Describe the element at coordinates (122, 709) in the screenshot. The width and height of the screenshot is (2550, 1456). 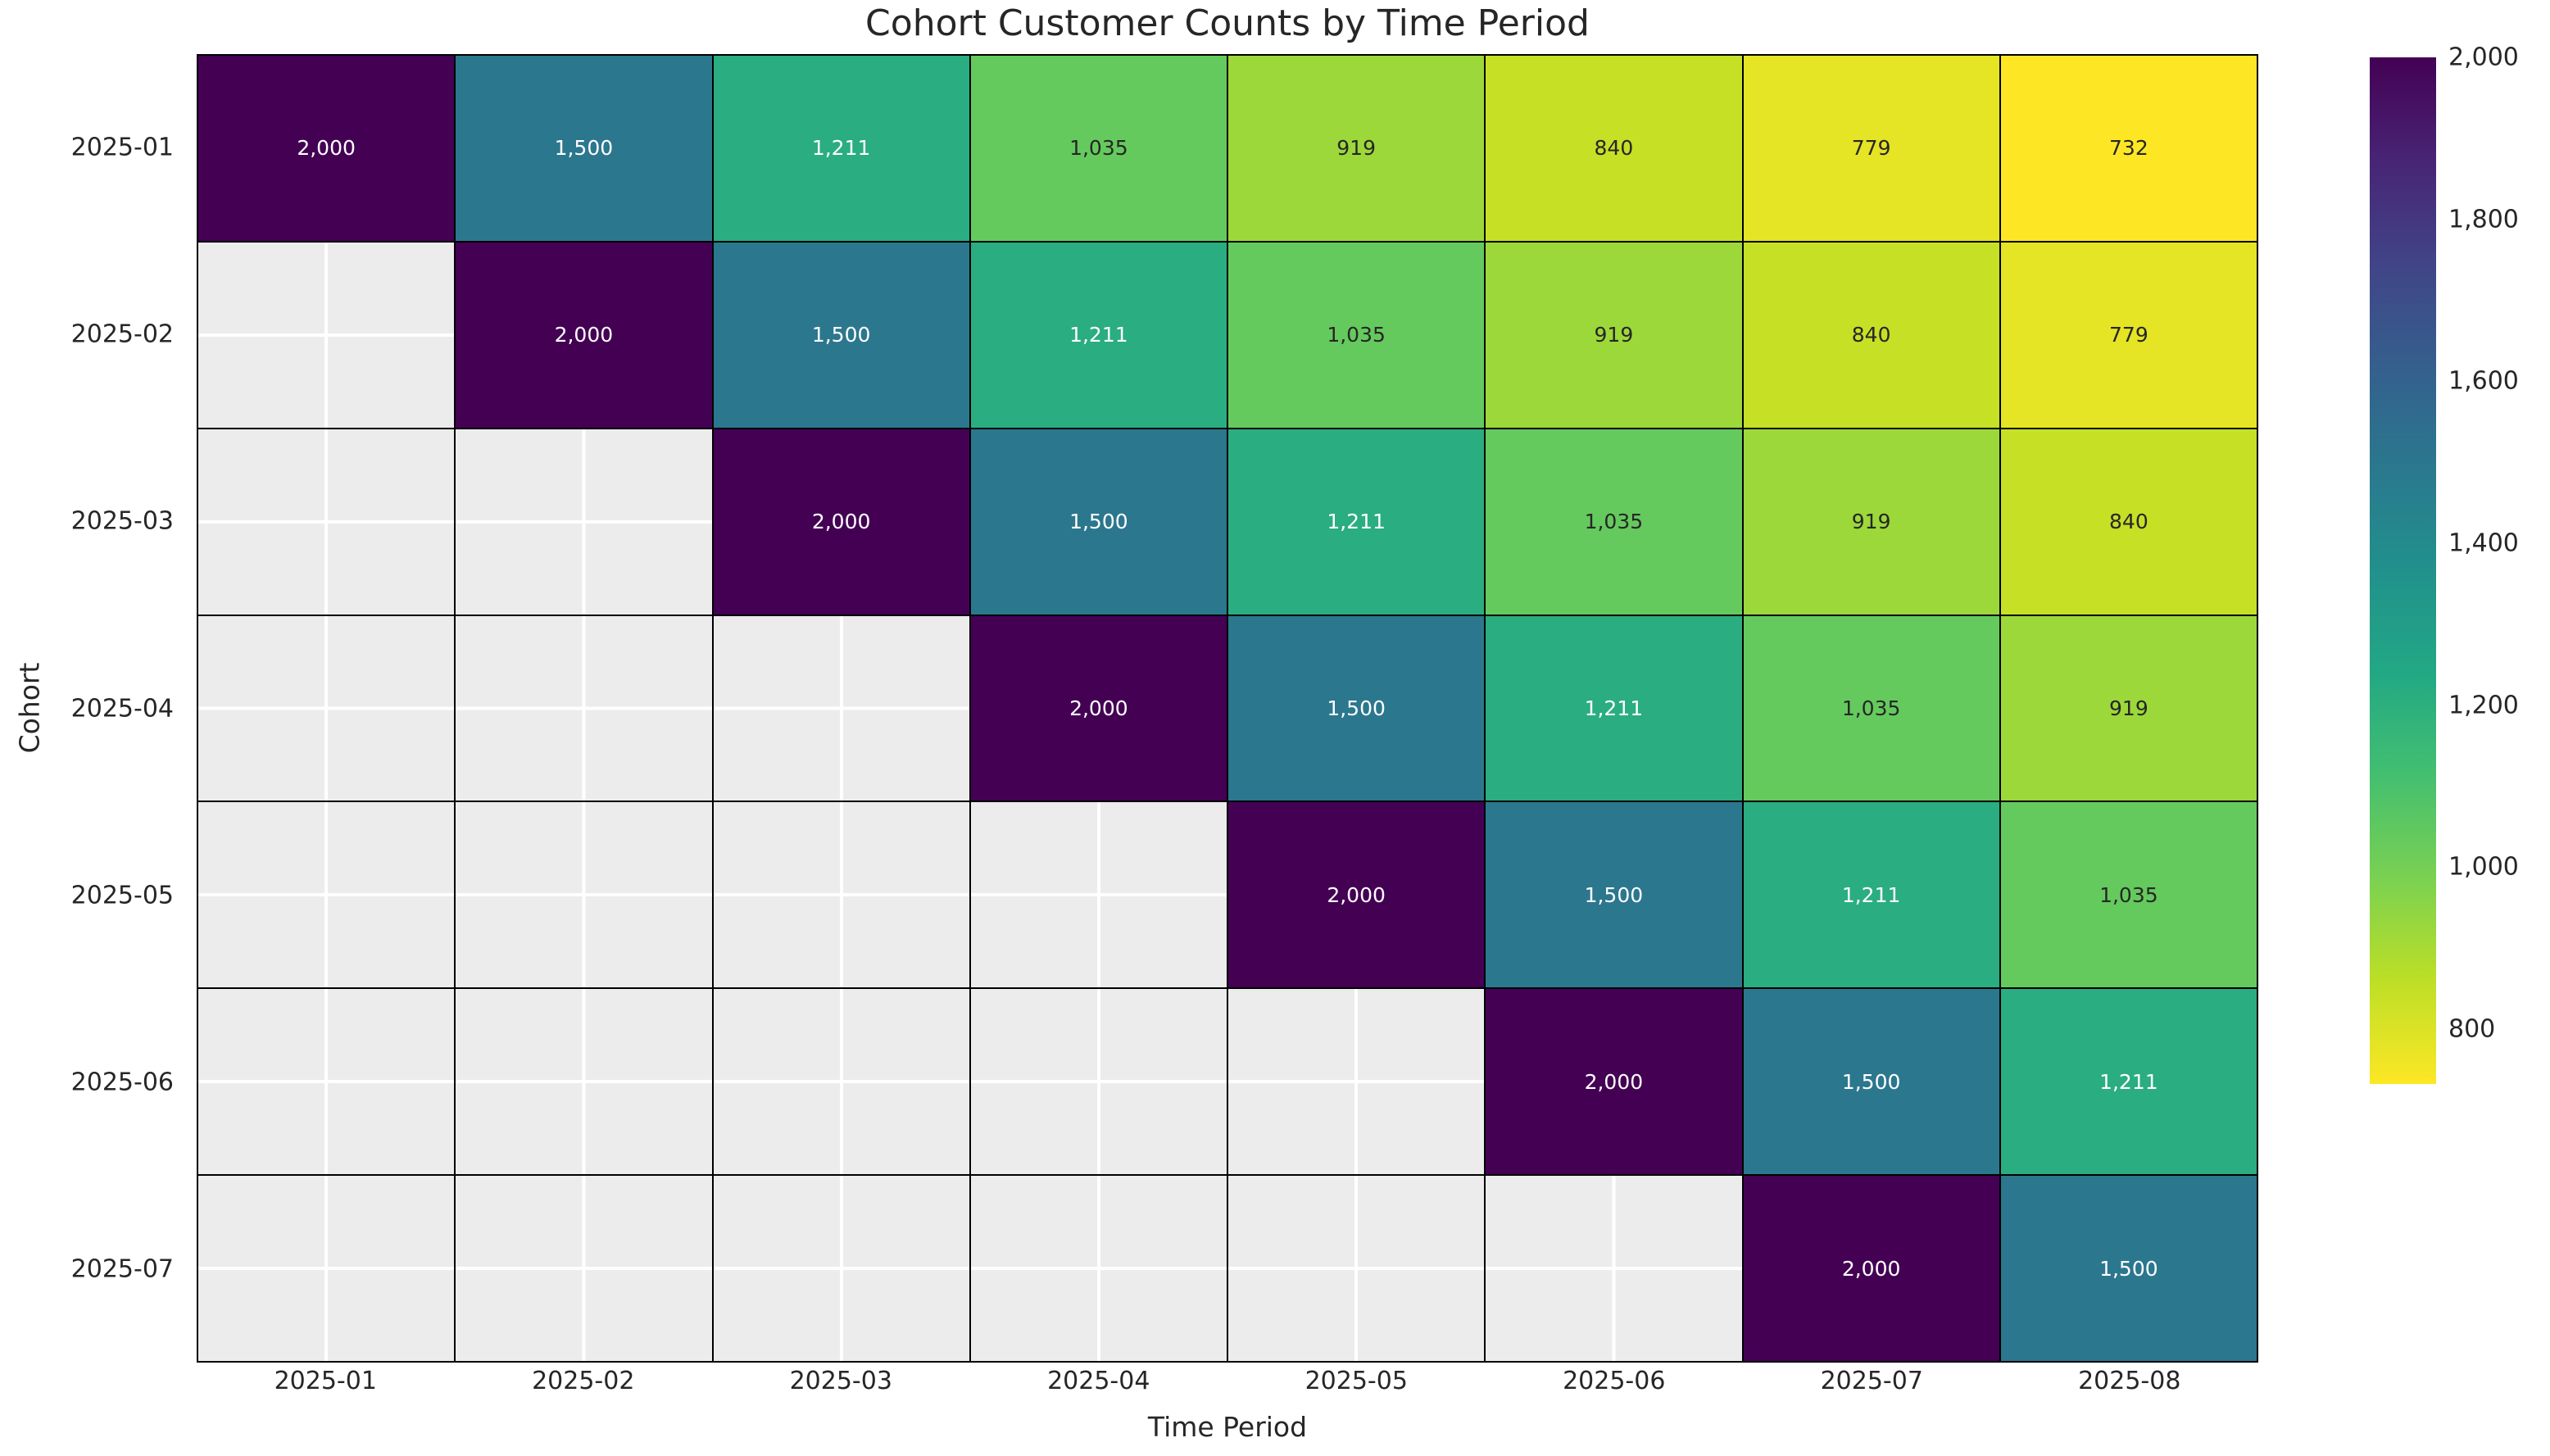
I see `y-tick-label: 2025-04` at that location.